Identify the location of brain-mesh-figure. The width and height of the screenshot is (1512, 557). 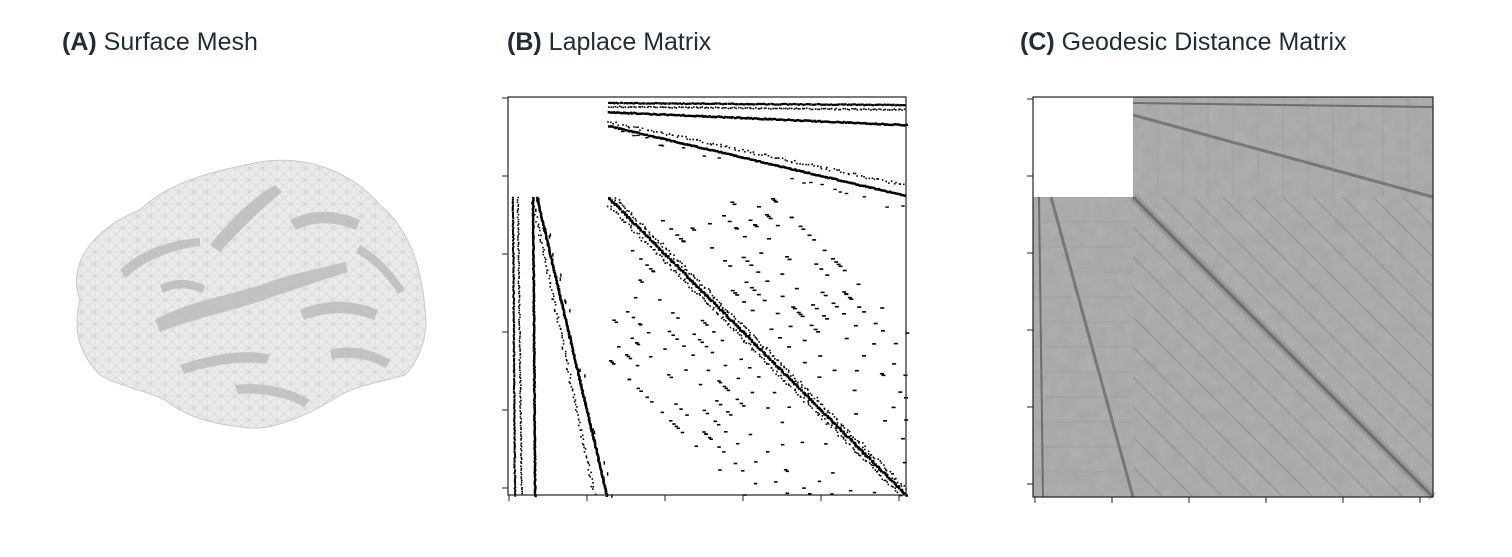
(251, 294).